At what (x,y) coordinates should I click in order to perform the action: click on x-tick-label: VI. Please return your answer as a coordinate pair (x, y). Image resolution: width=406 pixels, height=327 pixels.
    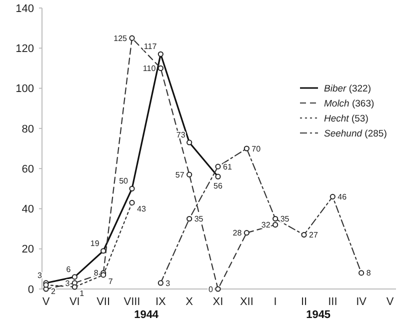
    Looking at the image, I should click on (74, 302).